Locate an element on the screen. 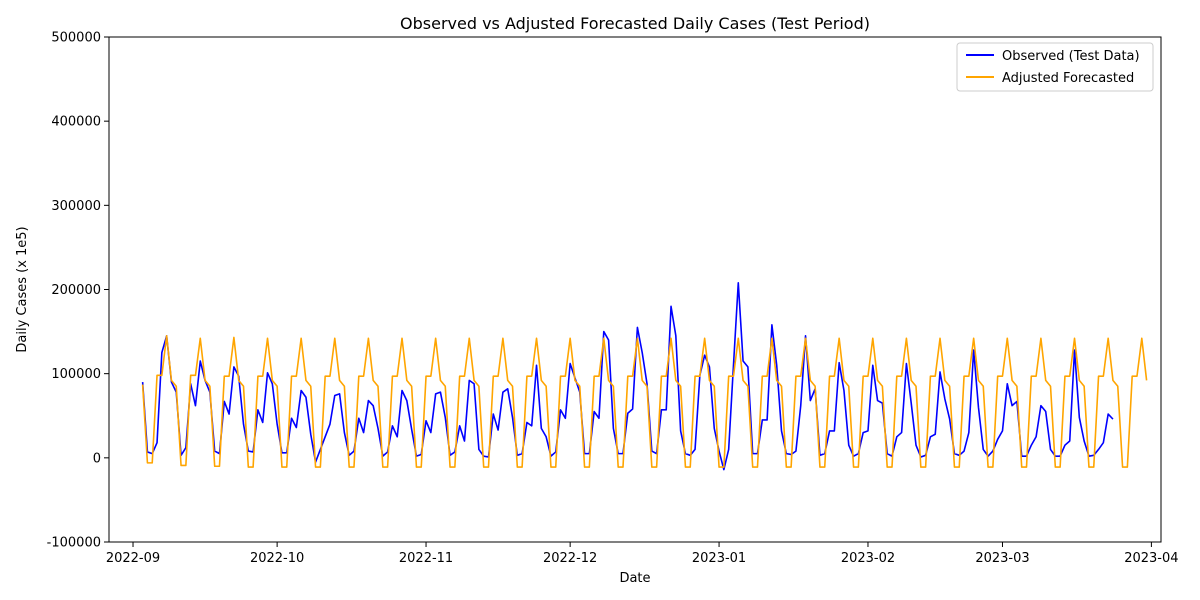 The height and width of the screenshot is (600, 1200). x-tick-label-7: 2023-04 is located at coordinates (1151, 558).